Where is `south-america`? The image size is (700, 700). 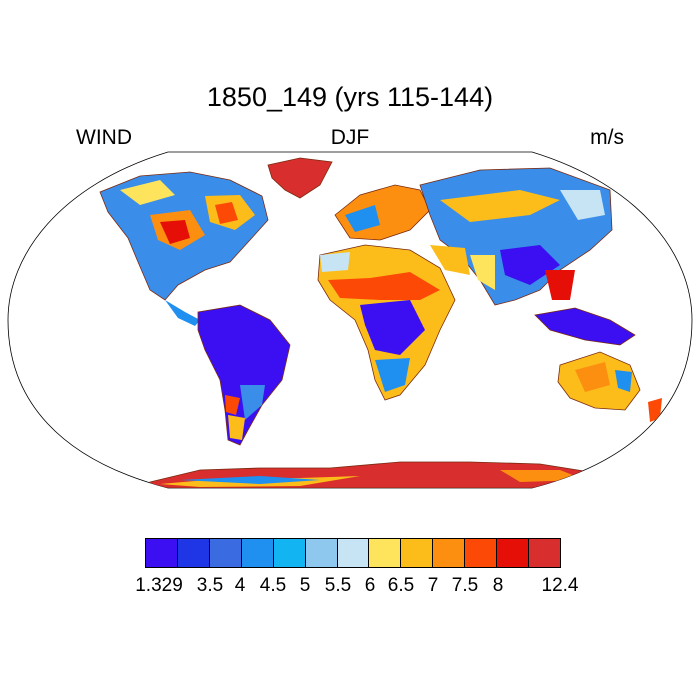
south-america is located at coordinates (244, 375).